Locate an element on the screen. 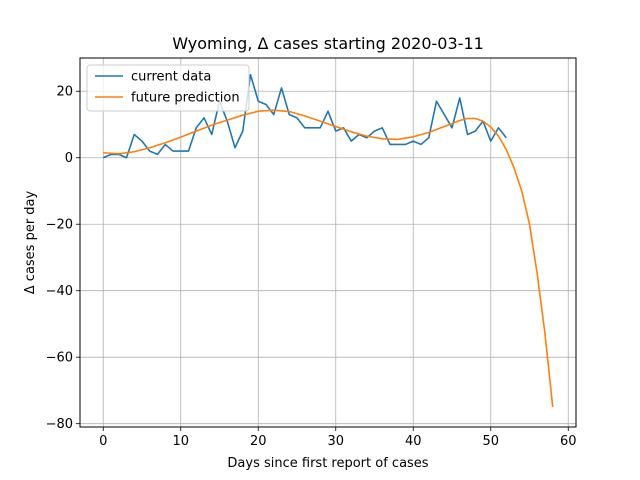  series-line-current-data is located at coordinates (304, 116).